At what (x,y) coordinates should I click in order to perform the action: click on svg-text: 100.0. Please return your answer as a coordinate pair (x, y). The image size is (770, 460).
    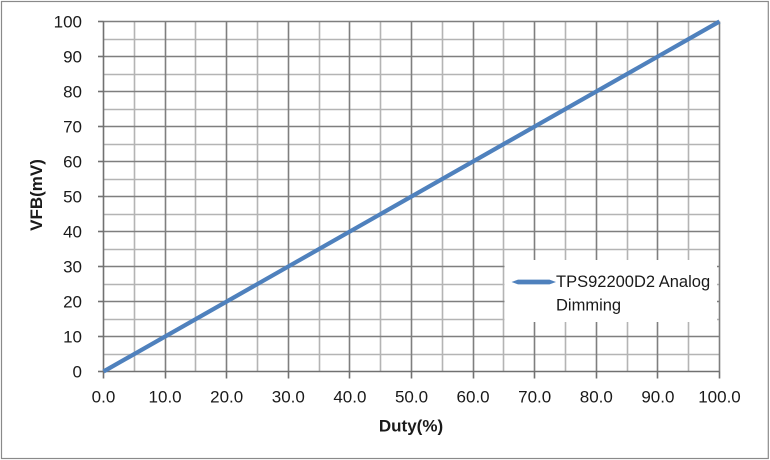
    Looking at the image, I should click on (719, 397).